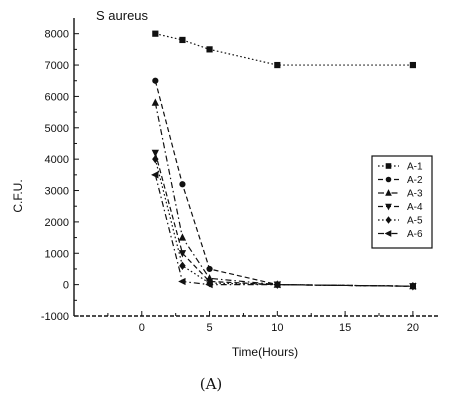  Describe the element at coordinates (18, 195) in the screenshot. I see `y-axis-label: C.F.U.` at that location.